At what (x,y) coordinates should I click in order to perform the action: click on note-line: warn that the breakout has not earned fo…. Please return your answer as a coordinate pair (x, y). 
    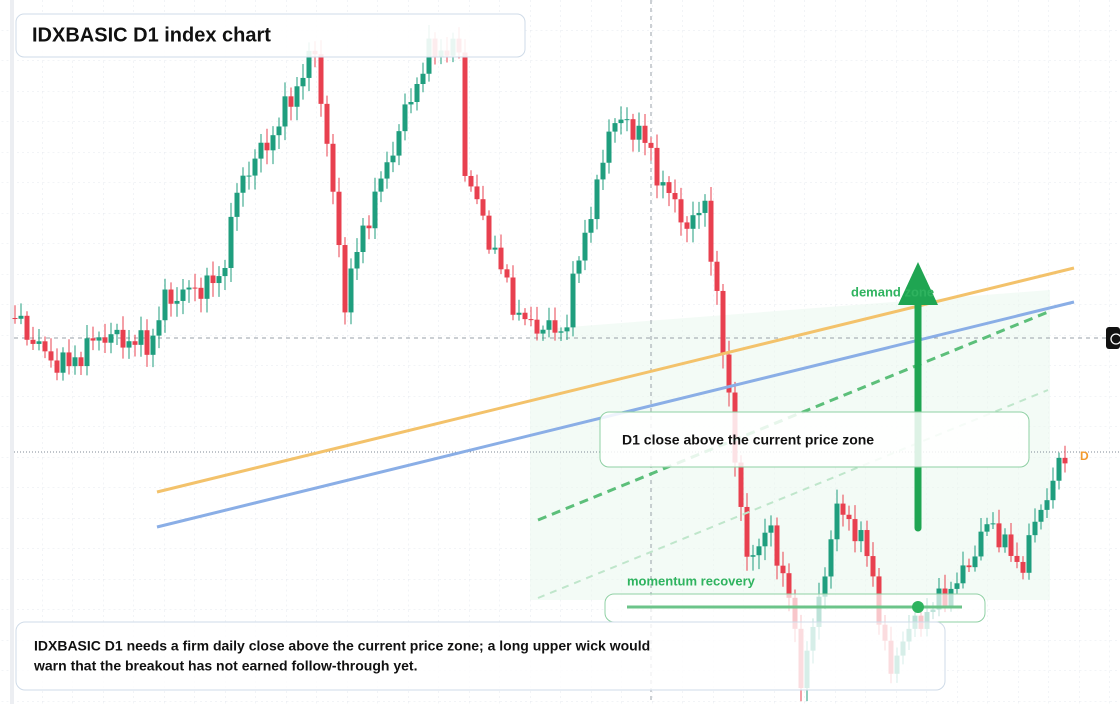
    Looking at the image, I should click on (225, 666).